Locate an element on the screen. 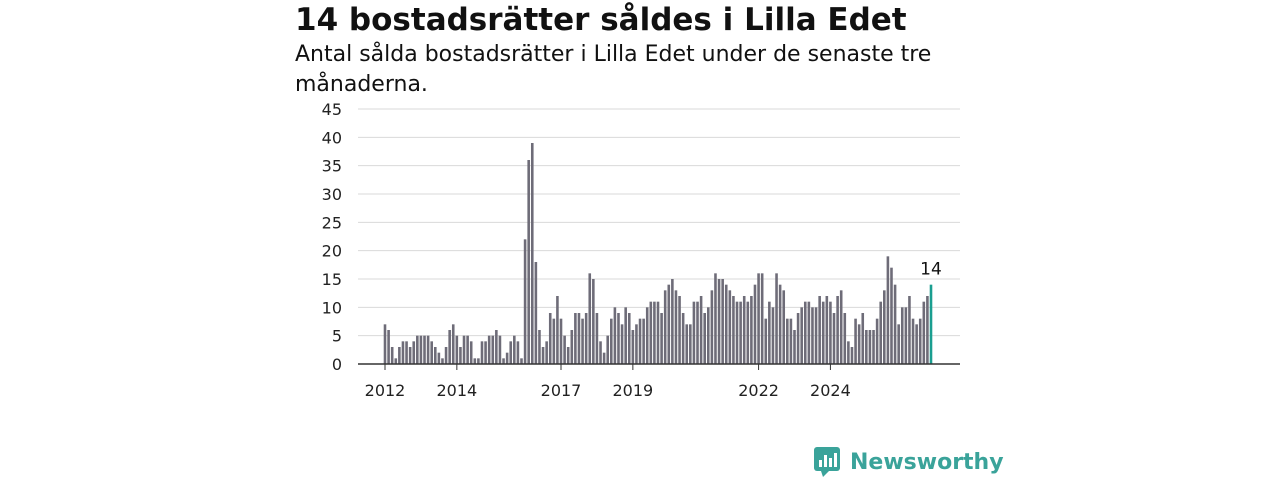 Image resolution: width=1280 pixels, height=480 pixels. y-tick-label: 0 is located at coordinates (337, 364).